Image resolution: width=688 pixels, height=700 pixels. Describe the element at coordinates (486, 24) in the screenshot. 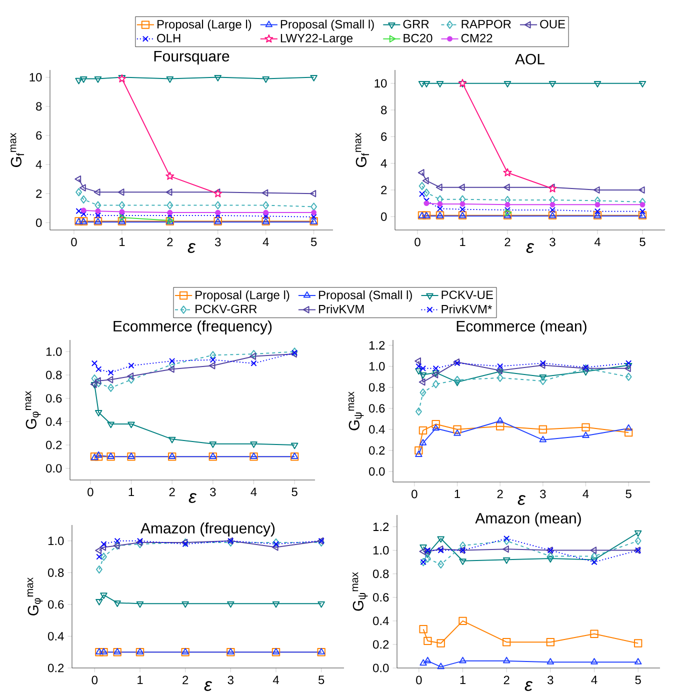

I see `legend-label: RAPPOR` at that location.